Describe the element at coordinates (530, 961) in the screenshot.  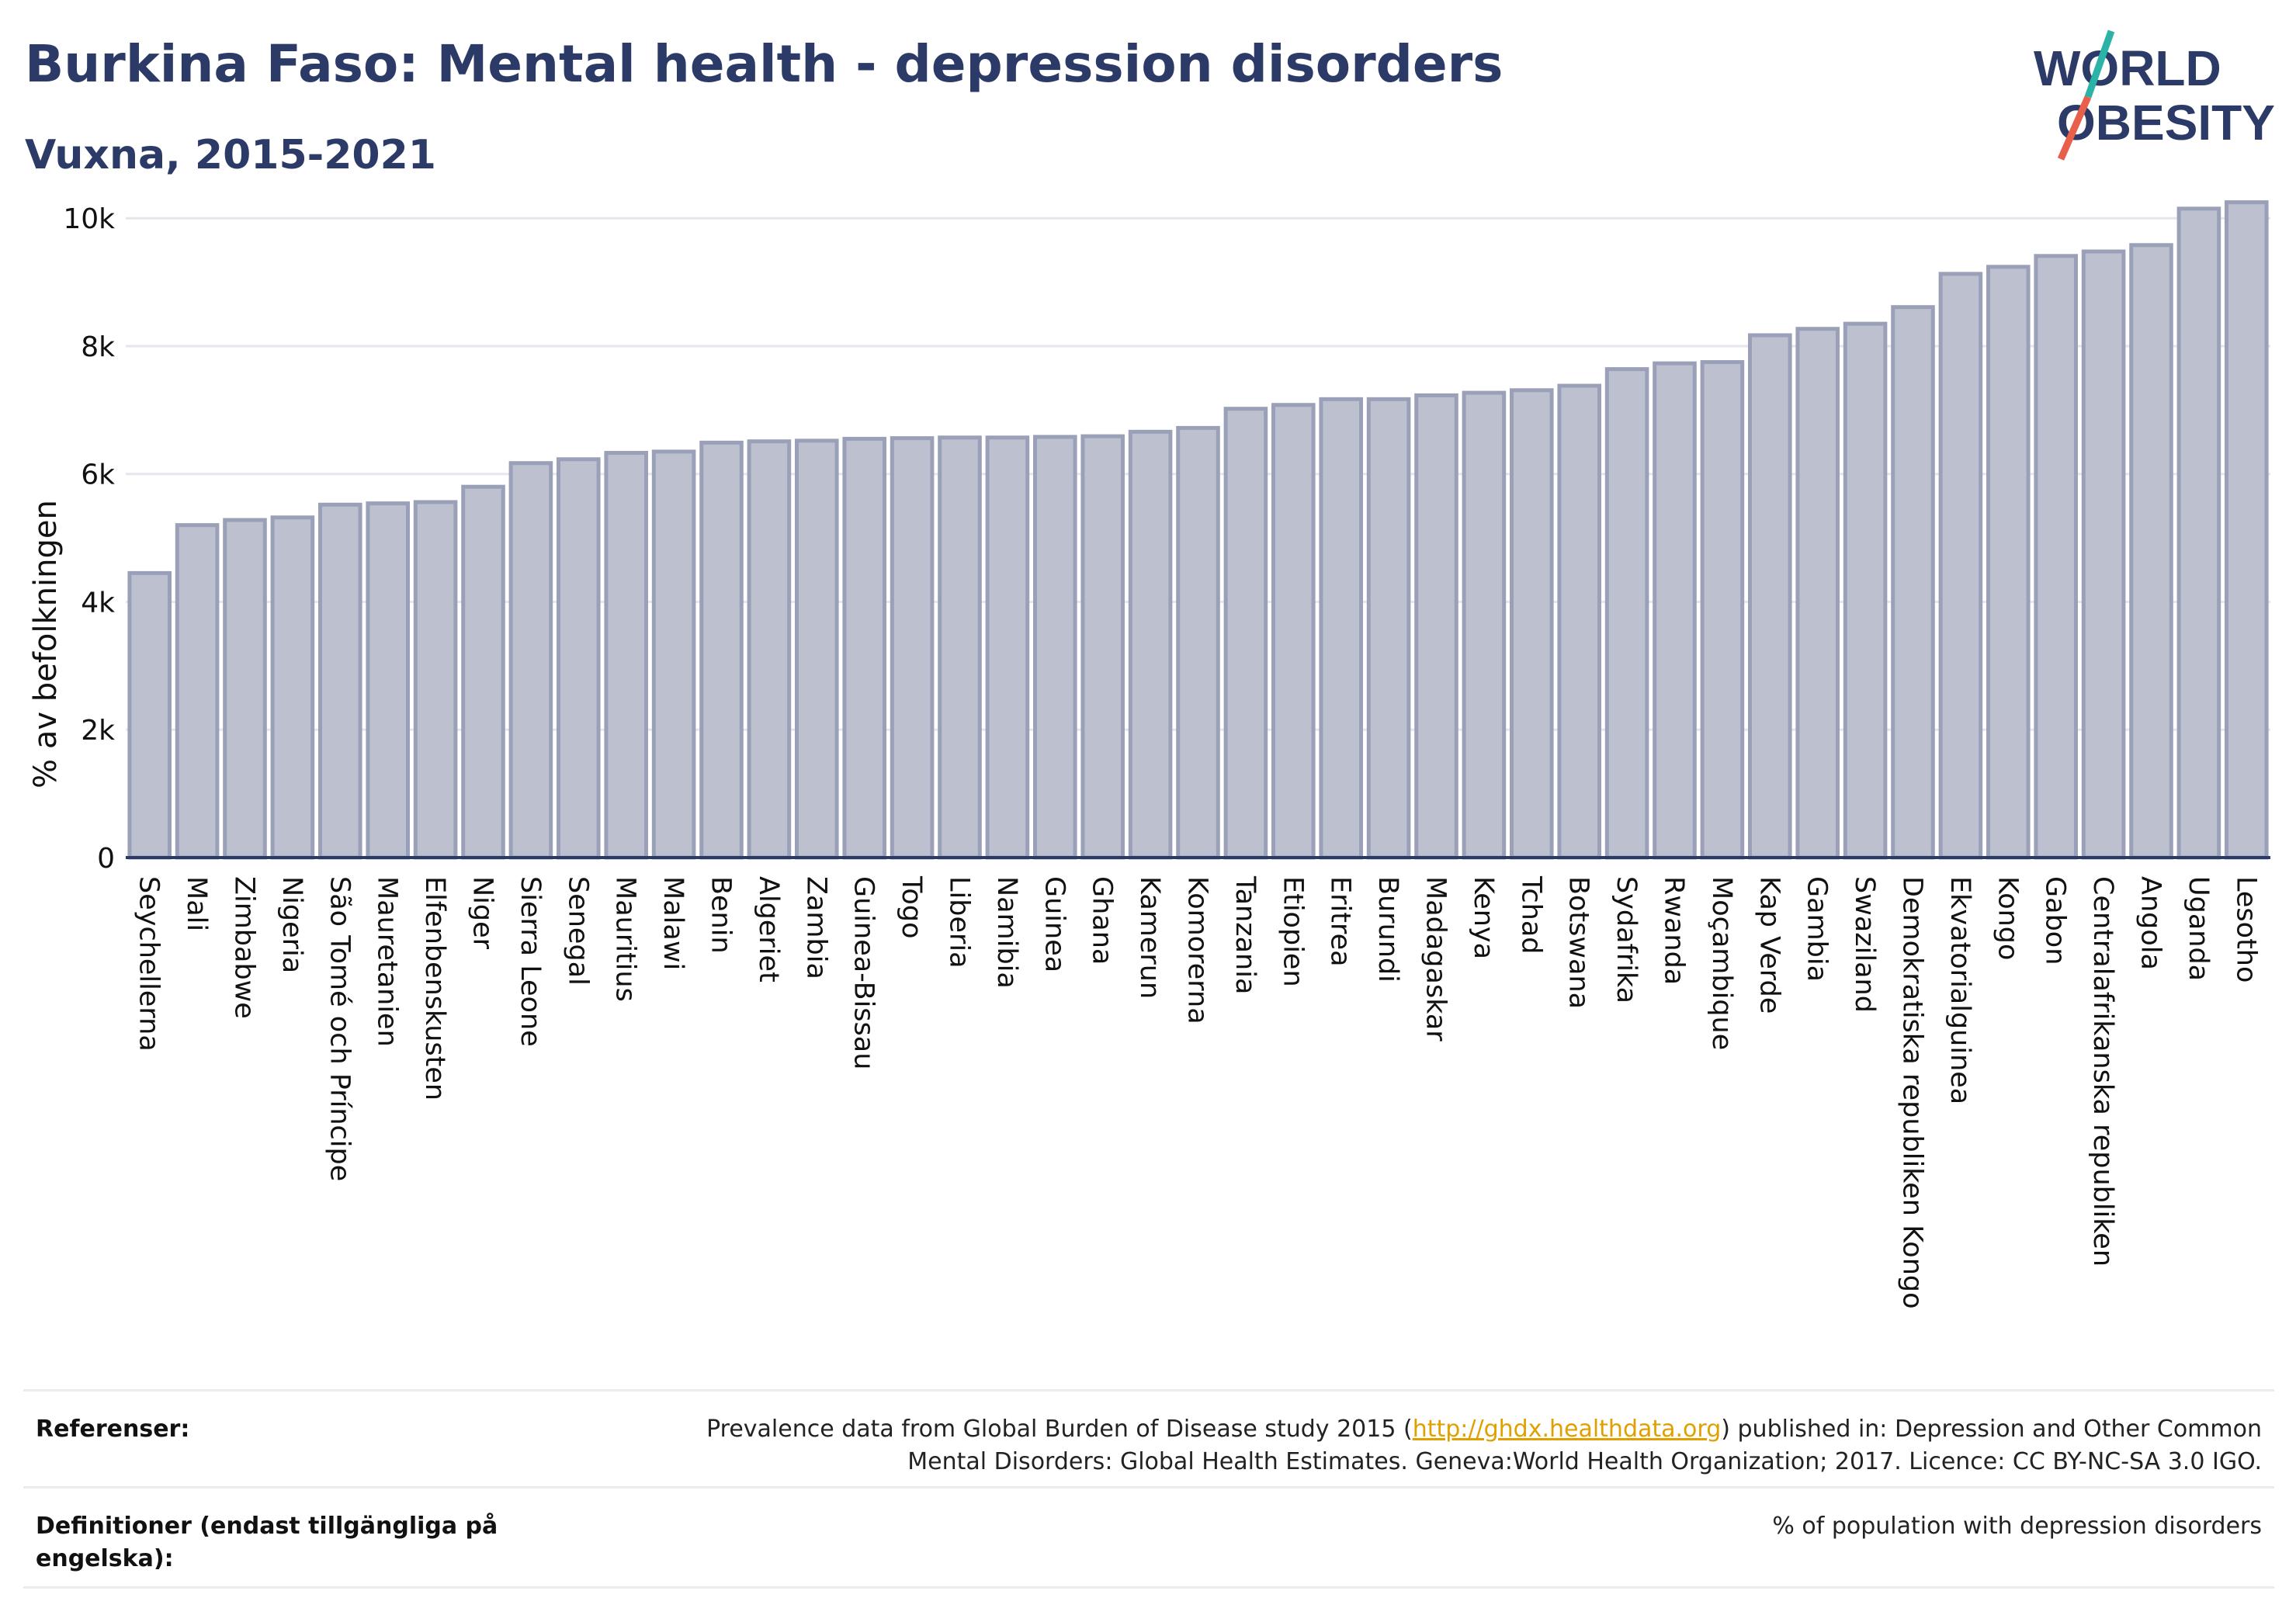
I see `x-tick-label: Sierra Leone` at that location.